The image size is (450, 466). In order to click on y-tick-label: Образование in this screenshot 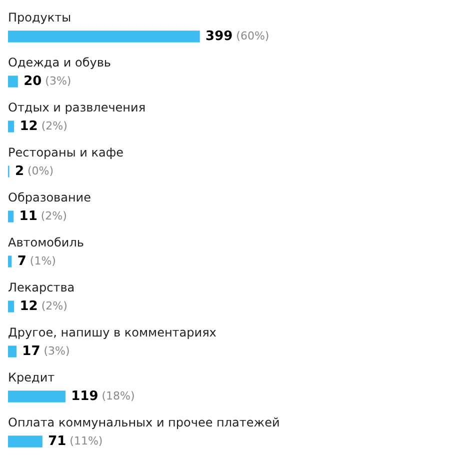, I will do `click(49, 197)`.